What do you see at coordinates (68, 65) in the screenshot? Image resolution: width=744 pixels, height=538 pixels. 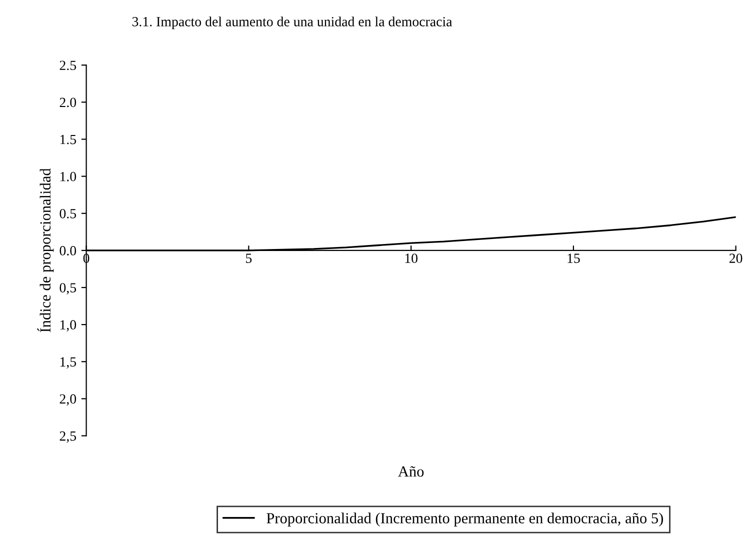 I see `y-tick-label: 2.5` at bounding box center [68, 65].